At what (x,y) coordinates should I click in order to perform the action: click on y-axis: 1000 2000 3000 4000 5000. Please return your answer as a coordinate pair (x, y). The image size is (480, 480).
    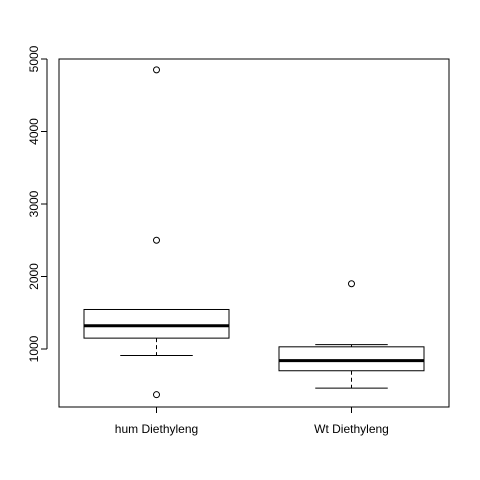
    Looking at the image, I should click on (37, 203).